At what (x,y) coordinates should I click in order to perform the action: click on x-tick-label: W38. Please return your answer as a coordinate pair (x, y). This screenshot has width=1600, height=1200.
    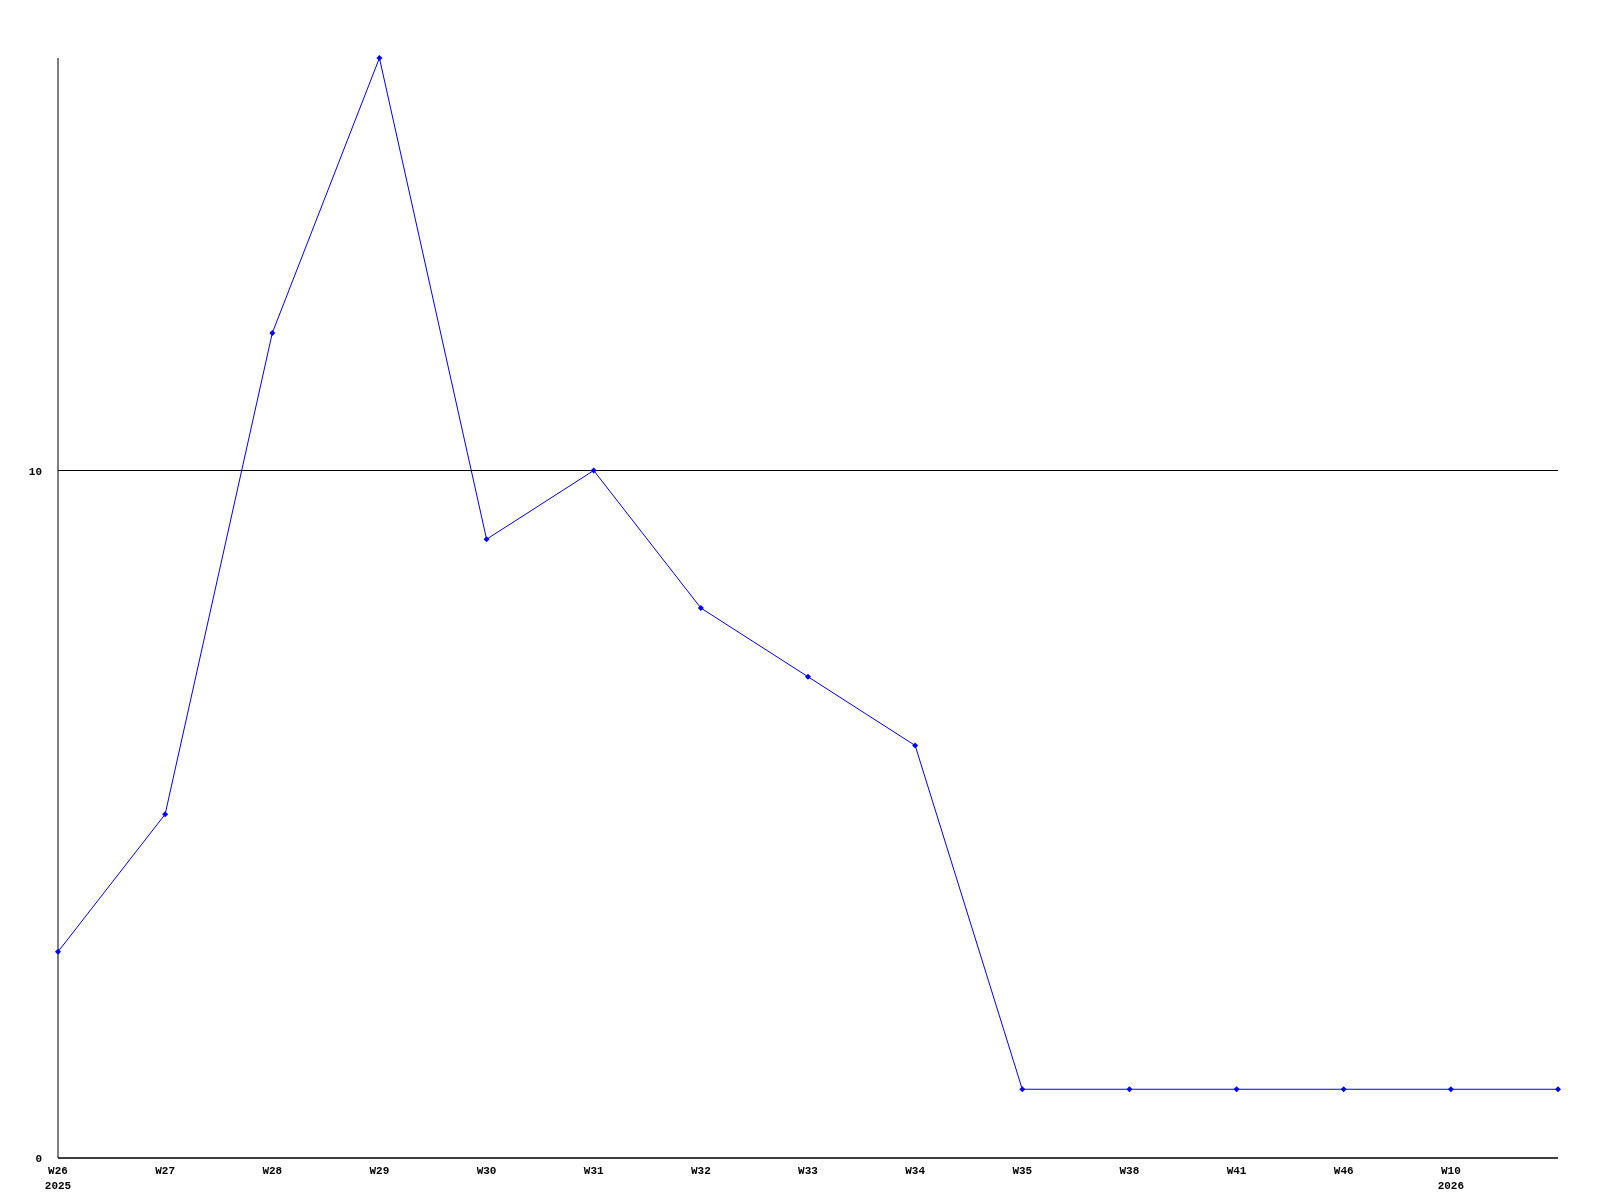
    Looking at the image, I should click on (1129, 1171).